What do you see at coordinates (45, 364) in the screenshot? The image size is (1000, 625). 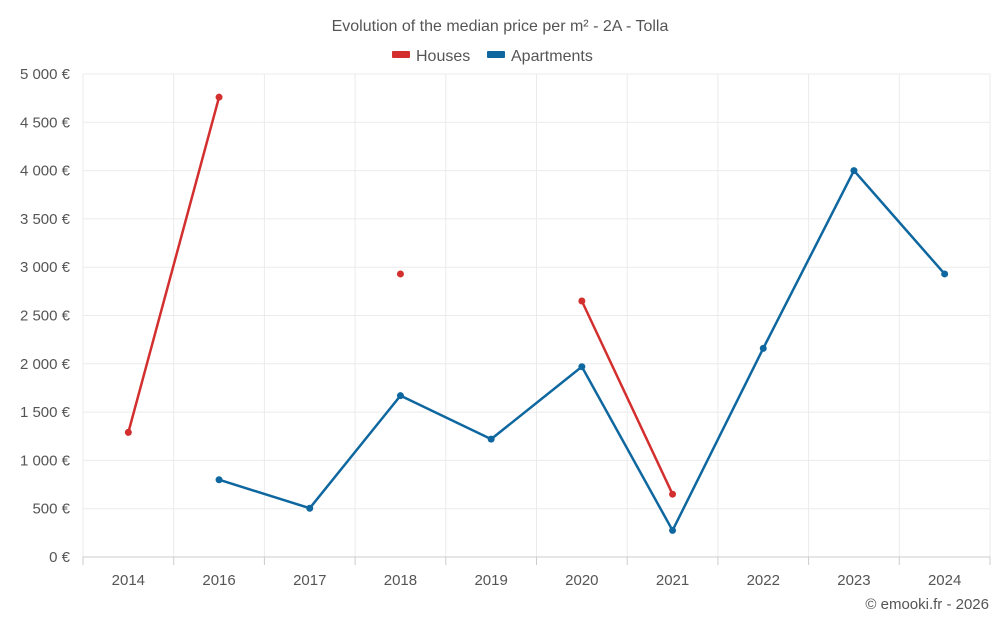 I see `y-tick-label: 2 000 €` at bounding box center [45, 364].